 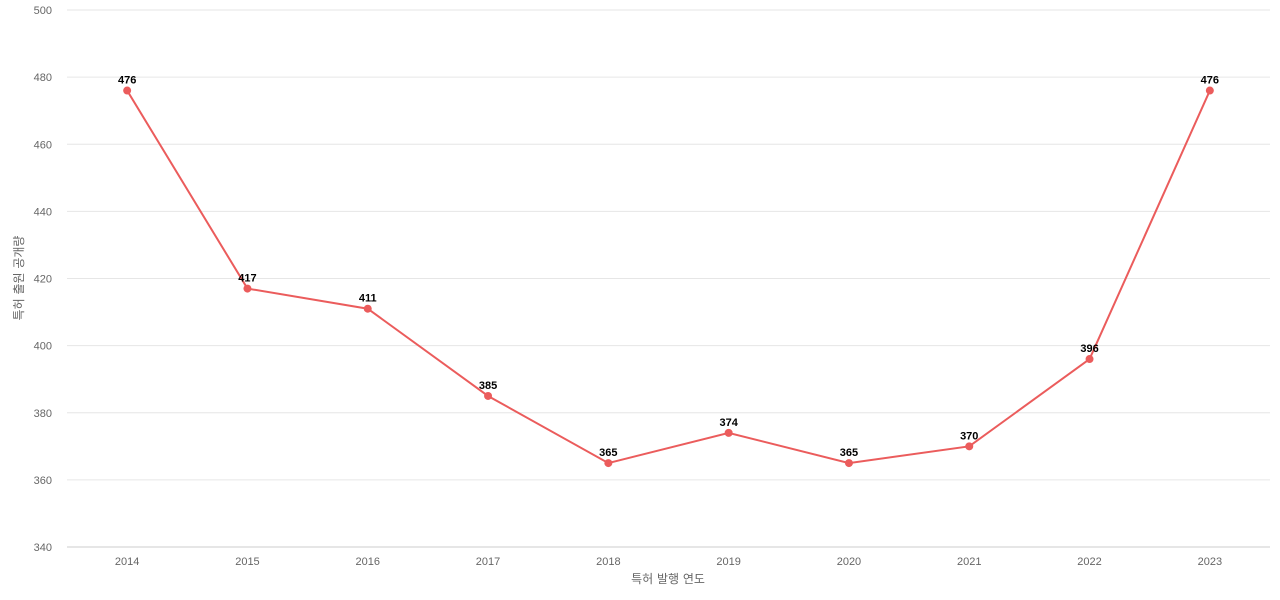 I want to click on data-label: 385, so click(x=488, y=386).